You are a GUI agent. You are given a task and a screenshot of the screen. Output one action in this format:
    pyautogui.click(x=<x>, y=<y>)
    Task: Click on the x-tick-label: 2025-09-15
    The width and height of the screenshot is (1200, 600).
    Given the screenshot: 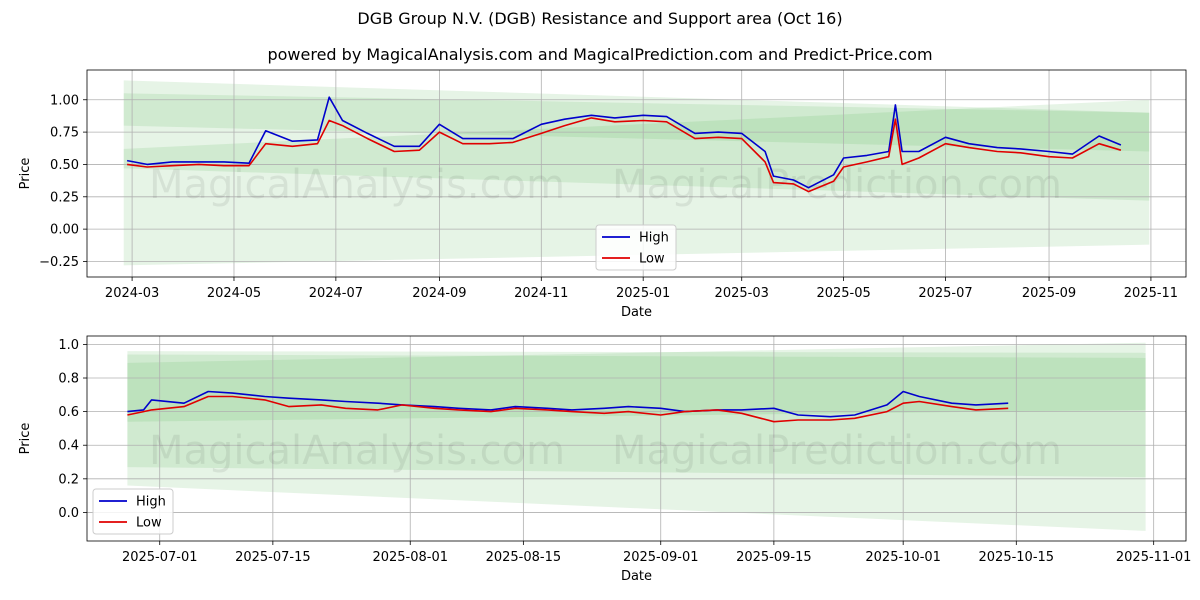 What is the action you would take?
    pyautogui.click(x=774, y=557)
    